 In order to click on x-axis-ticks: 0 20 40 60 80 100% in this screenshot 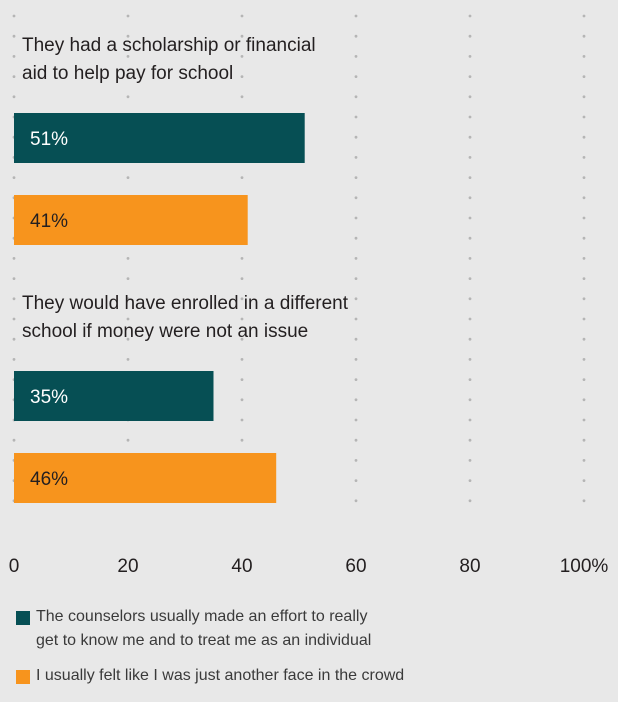, I will do `click(309, 566)`.